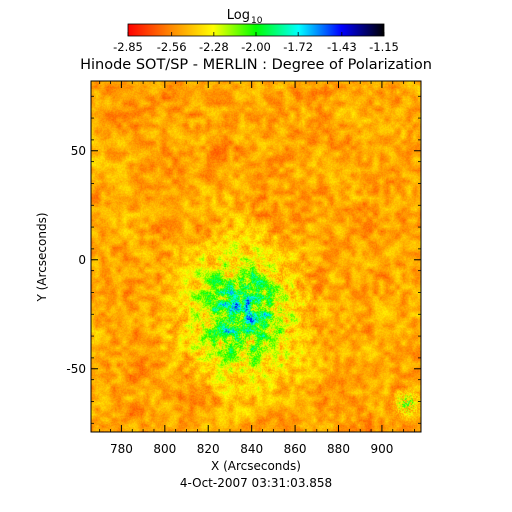 Image resolution: width=512 pixels, height=512 pixels. I want to click on x-tick-label: 840, so click(251, 449).